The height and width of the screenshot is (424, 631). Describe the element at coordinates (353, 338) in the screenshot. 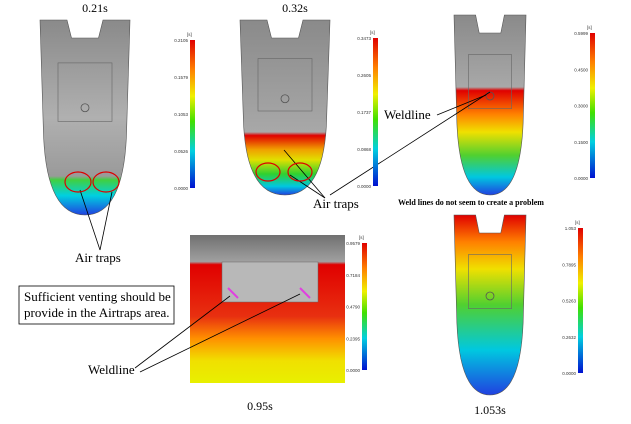

I see `scale-label: 0.2395` at that location.